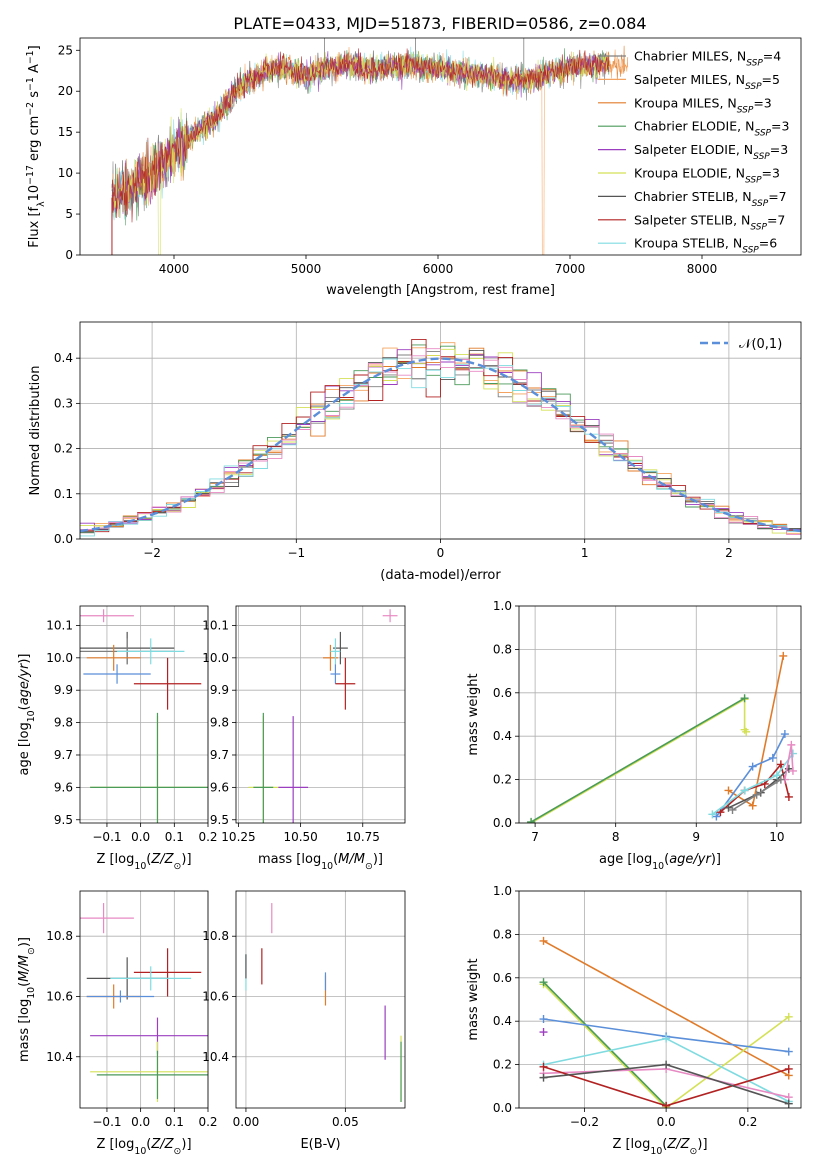  Describe the element at coordinates (441, 553) in the screenshot. I see `x-tick-label: 0` at that location.